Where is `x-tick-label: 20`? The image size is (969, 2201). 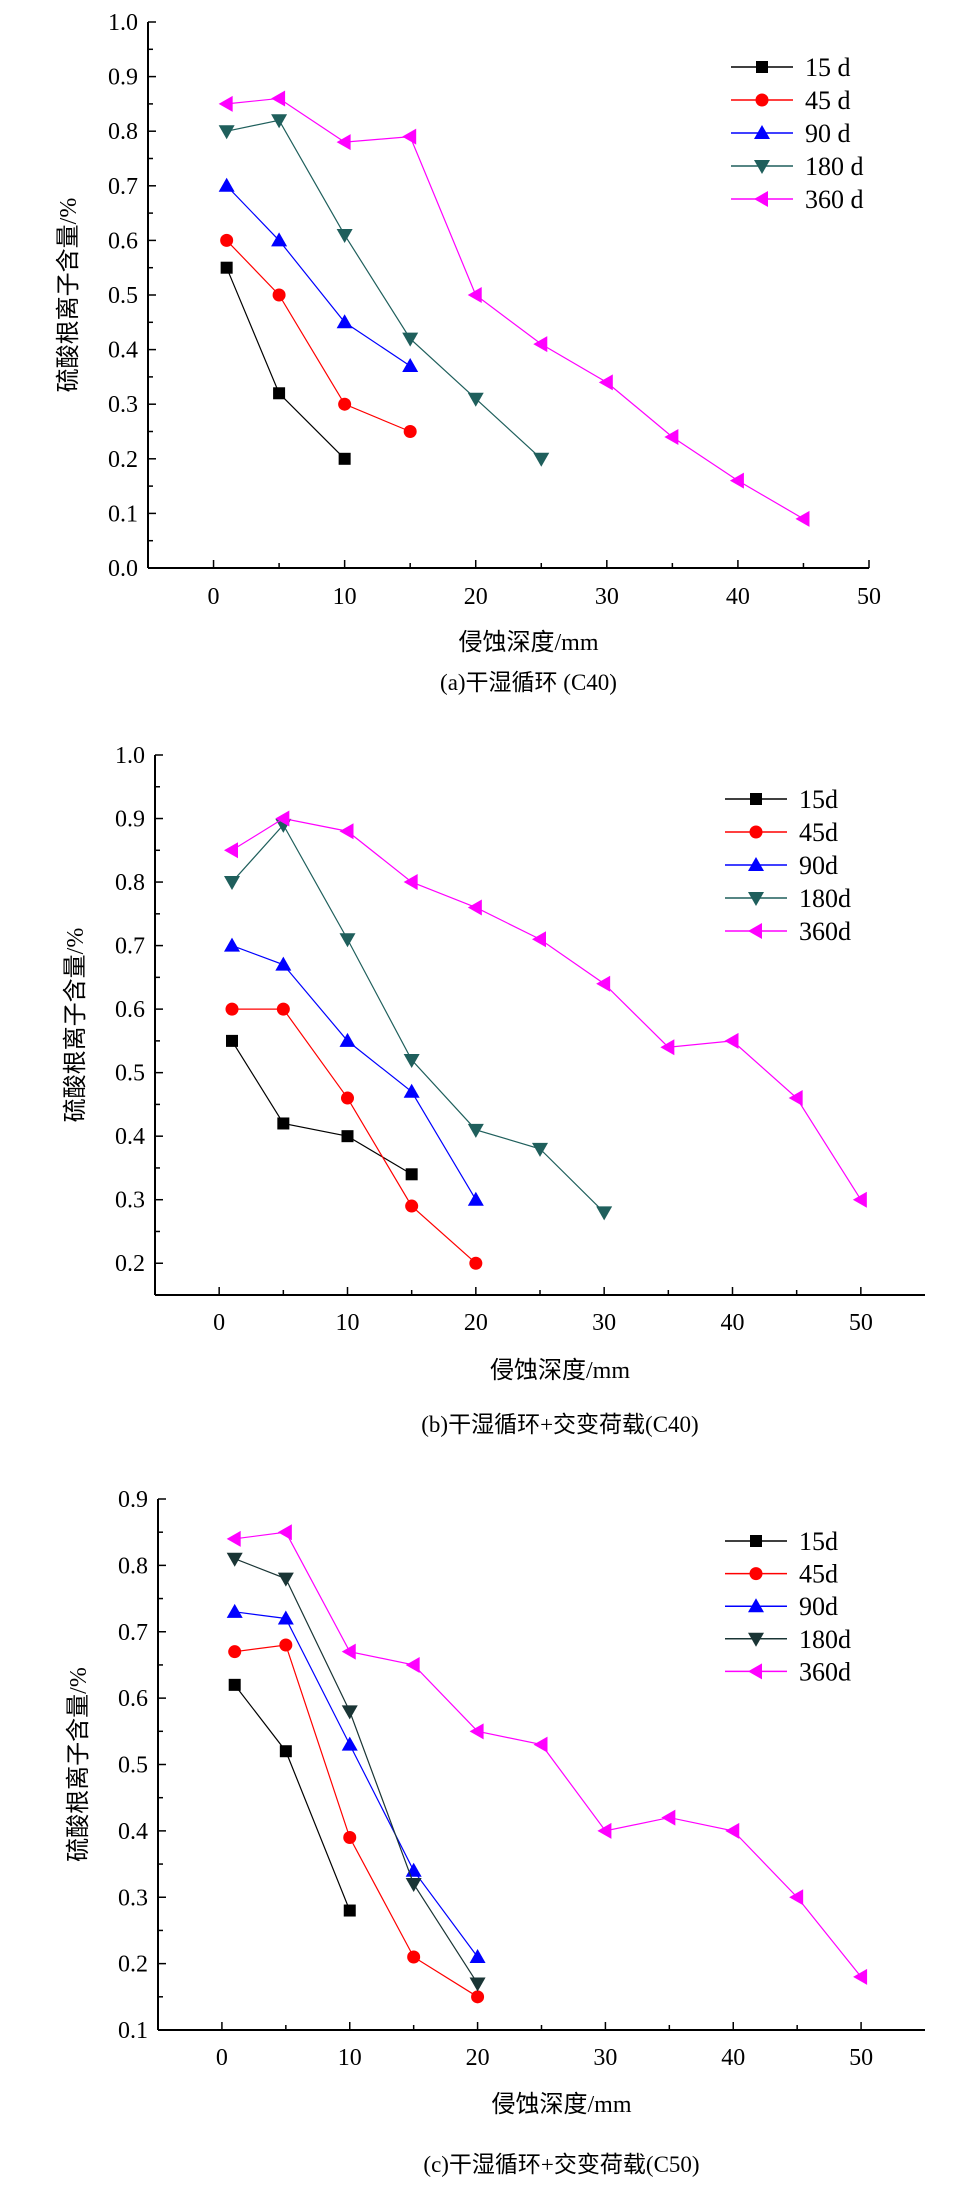 x-tick-label: 20 is located at coordinates (478, 2058).